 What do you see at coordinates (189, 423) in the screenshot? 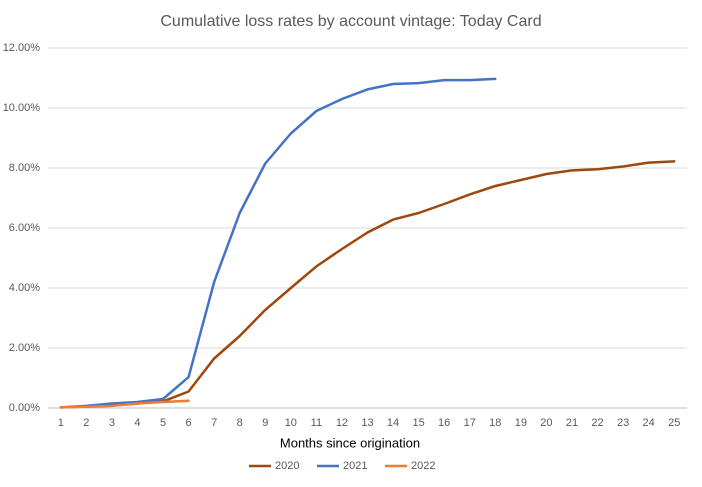
I see `x-tick-label: 6` at bounding box center [189, 423].